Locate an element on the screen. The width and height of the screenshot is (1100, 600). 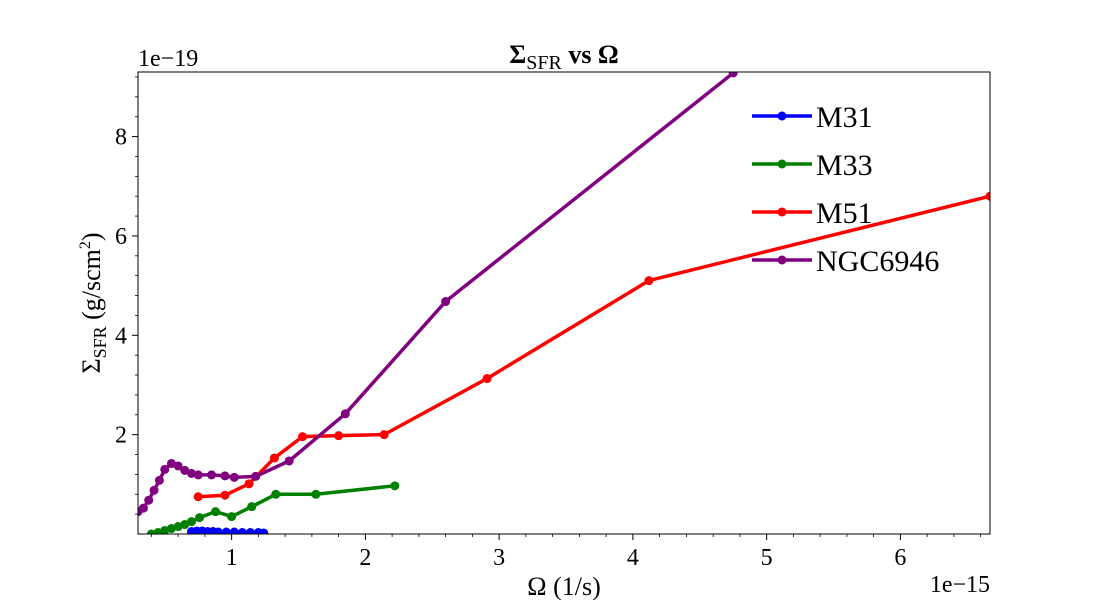
chart-title-sigma: Σ is located at coordinates (517, 54).